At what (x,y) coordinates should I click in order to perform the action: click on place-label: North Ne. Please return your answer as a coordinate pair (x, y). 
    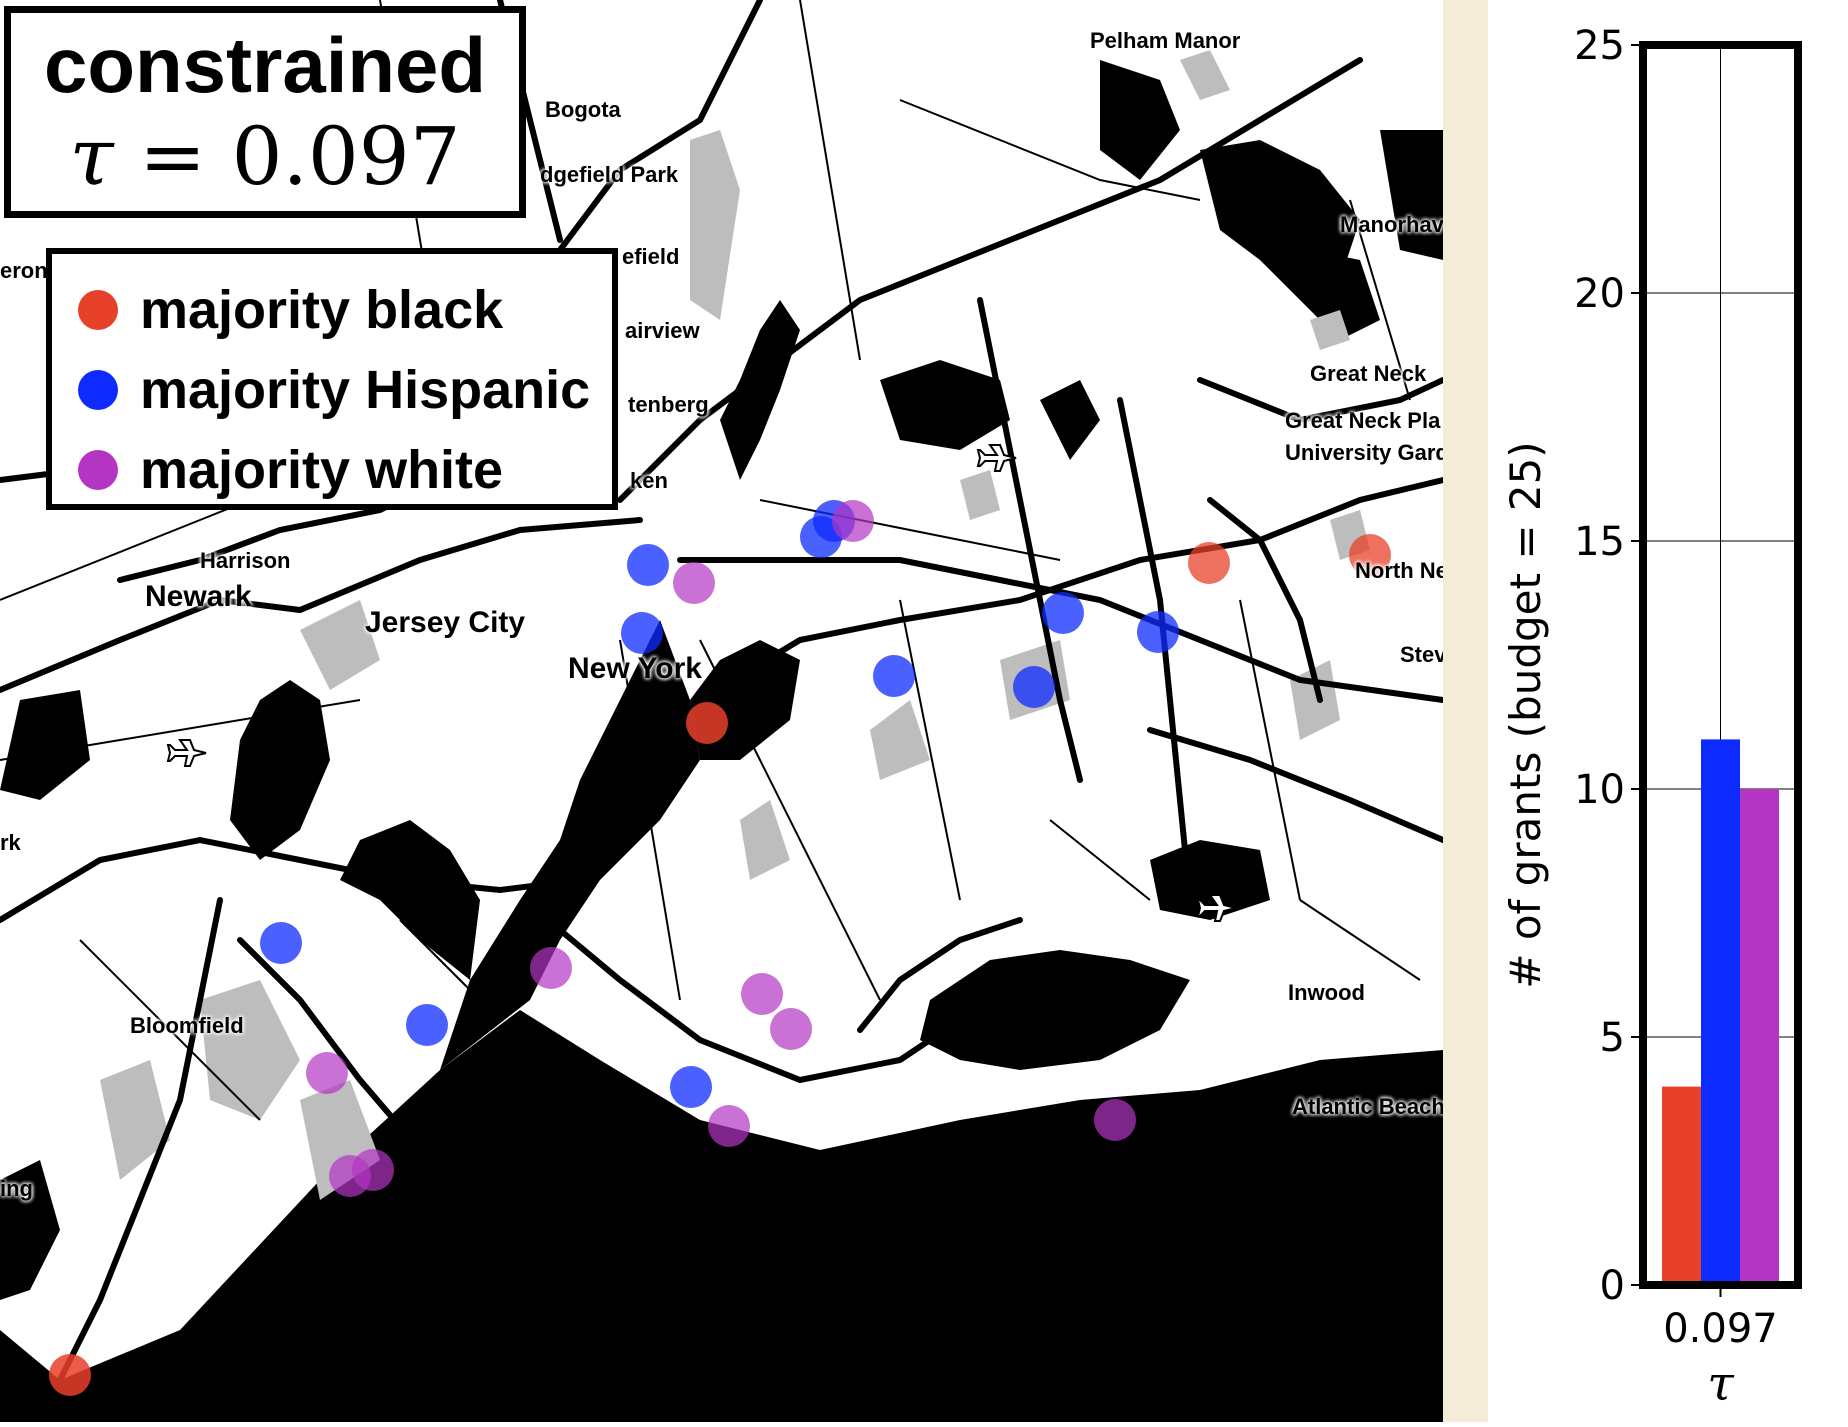
    Looking at the image, I should click on (1399, 570).